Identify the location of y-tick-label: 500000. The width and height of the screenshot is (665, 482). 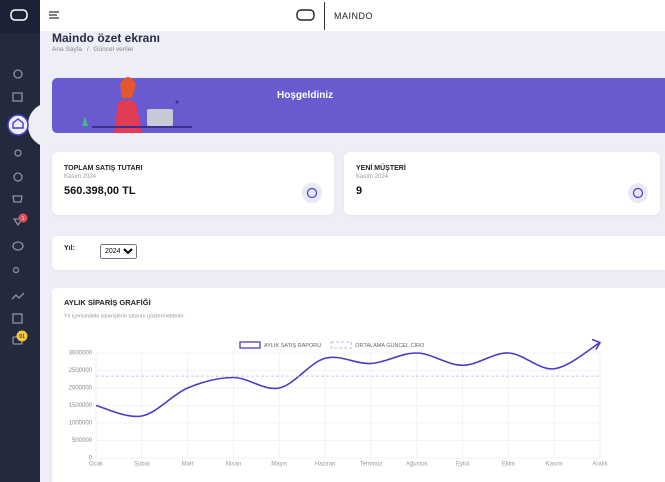
(82, 441).